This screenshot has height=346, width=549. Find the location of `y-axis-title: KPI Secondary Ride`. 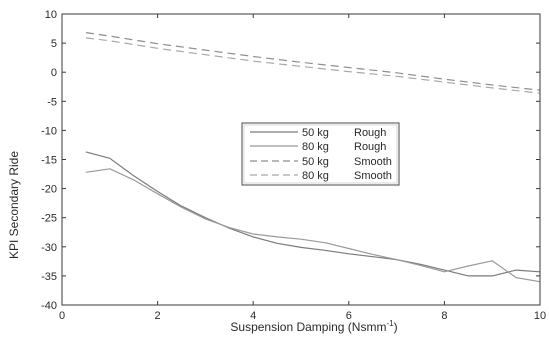

y-axis-title: KPI Secondary Ride is located at coordinates (14, 205).